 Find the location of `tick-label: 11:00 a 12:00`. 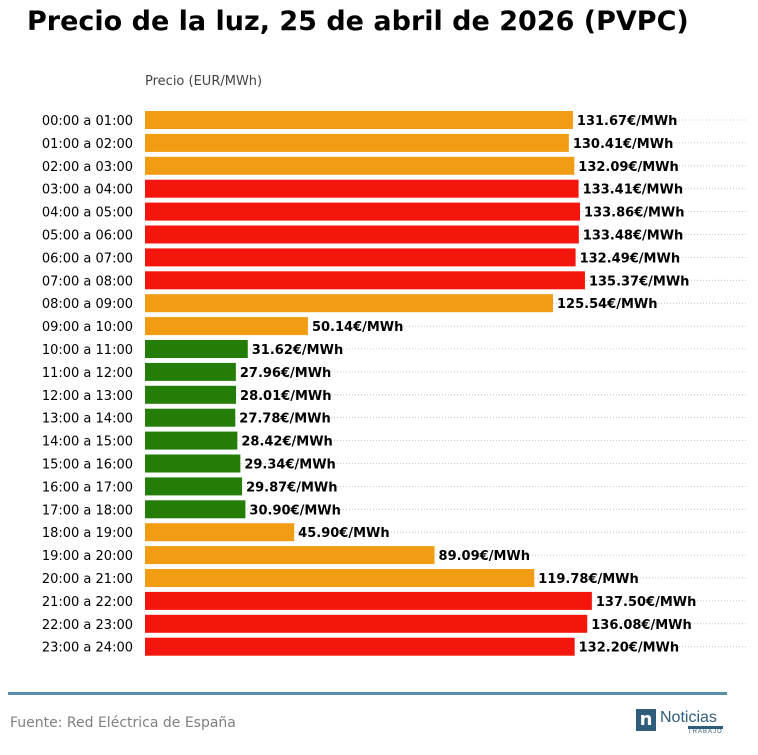

tick-label: 11:00 a 12:00 is located at coordinates (87, 373).